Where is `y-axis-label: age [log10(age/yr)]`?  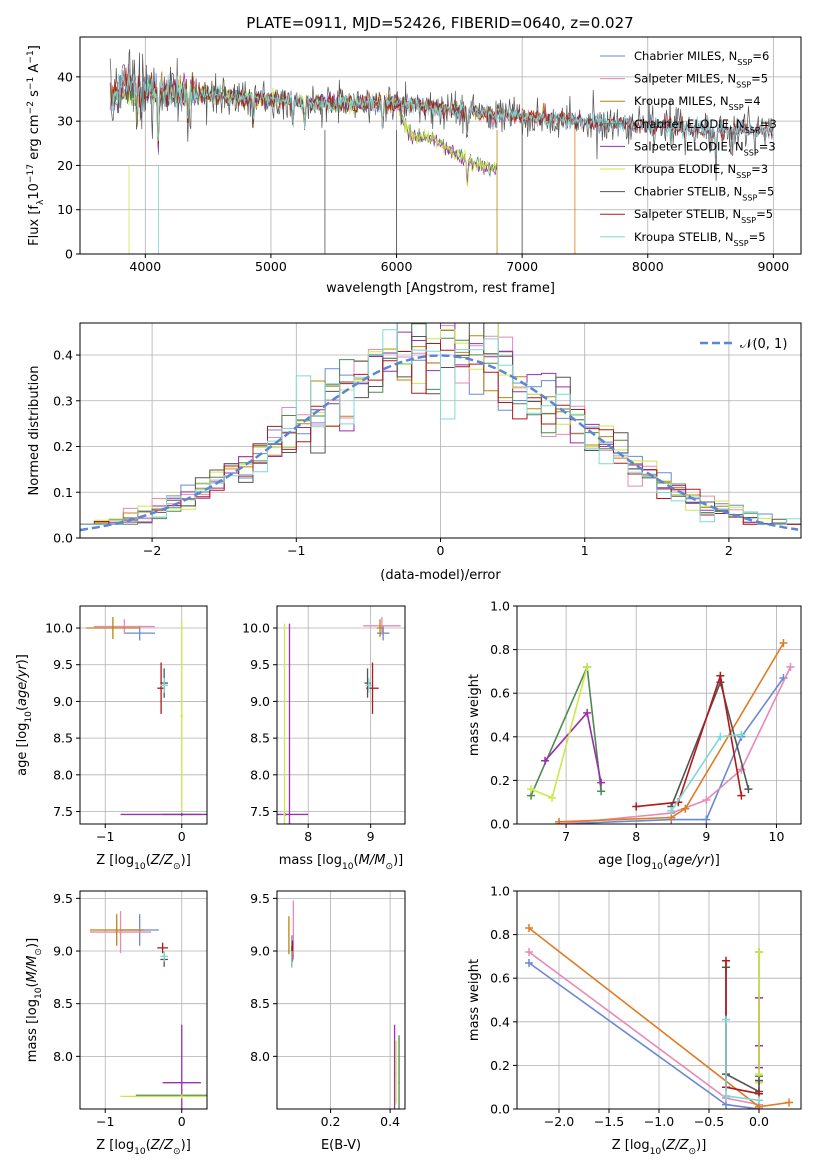
y-axis-label: age [log10(age/yr)] is located at coordinates (24, 715).